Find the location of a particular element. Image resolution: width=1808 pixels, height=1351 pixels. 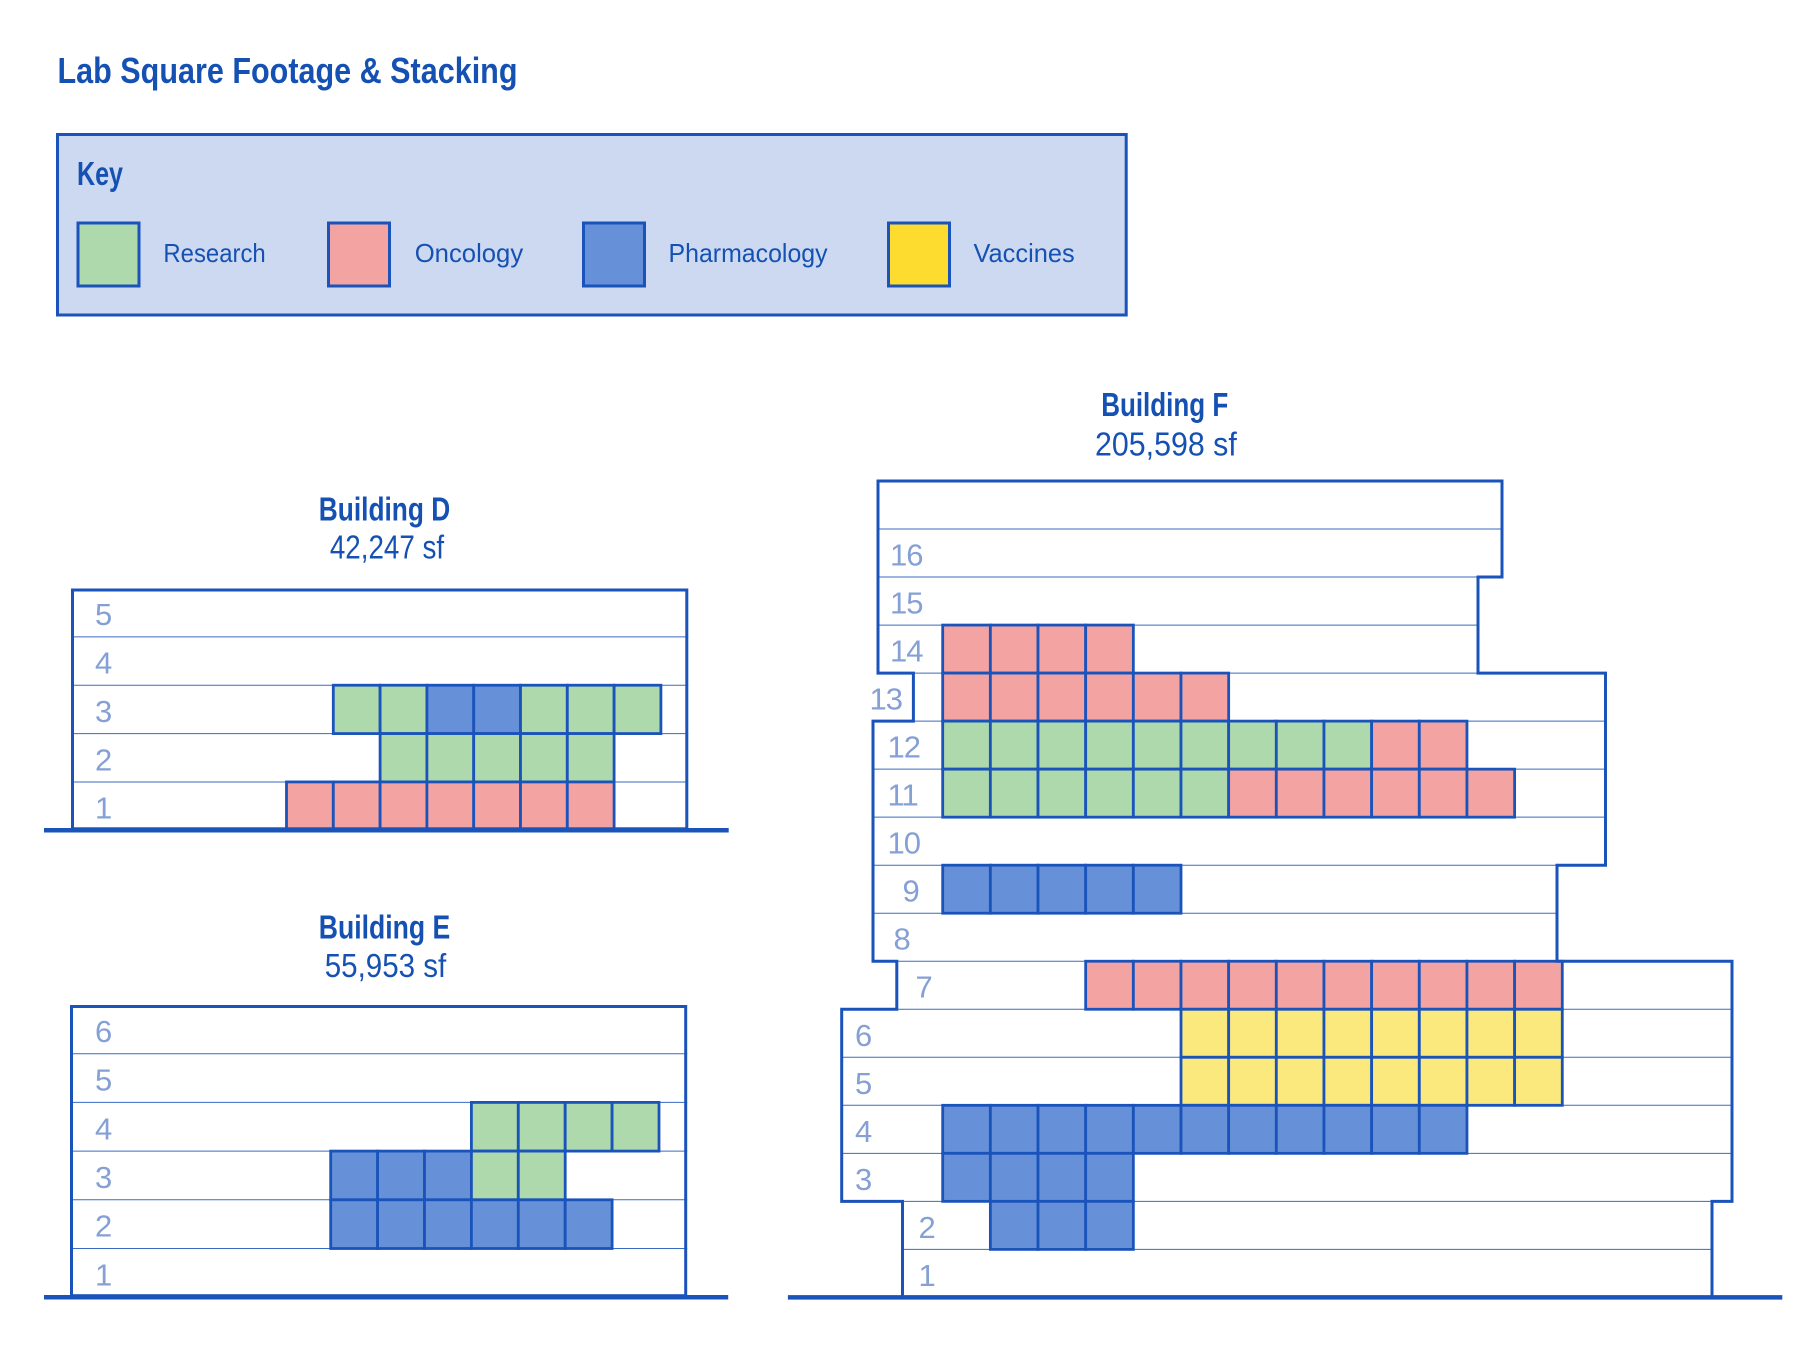

svg-text: Vaccines is located at coordinates (1024, 253).